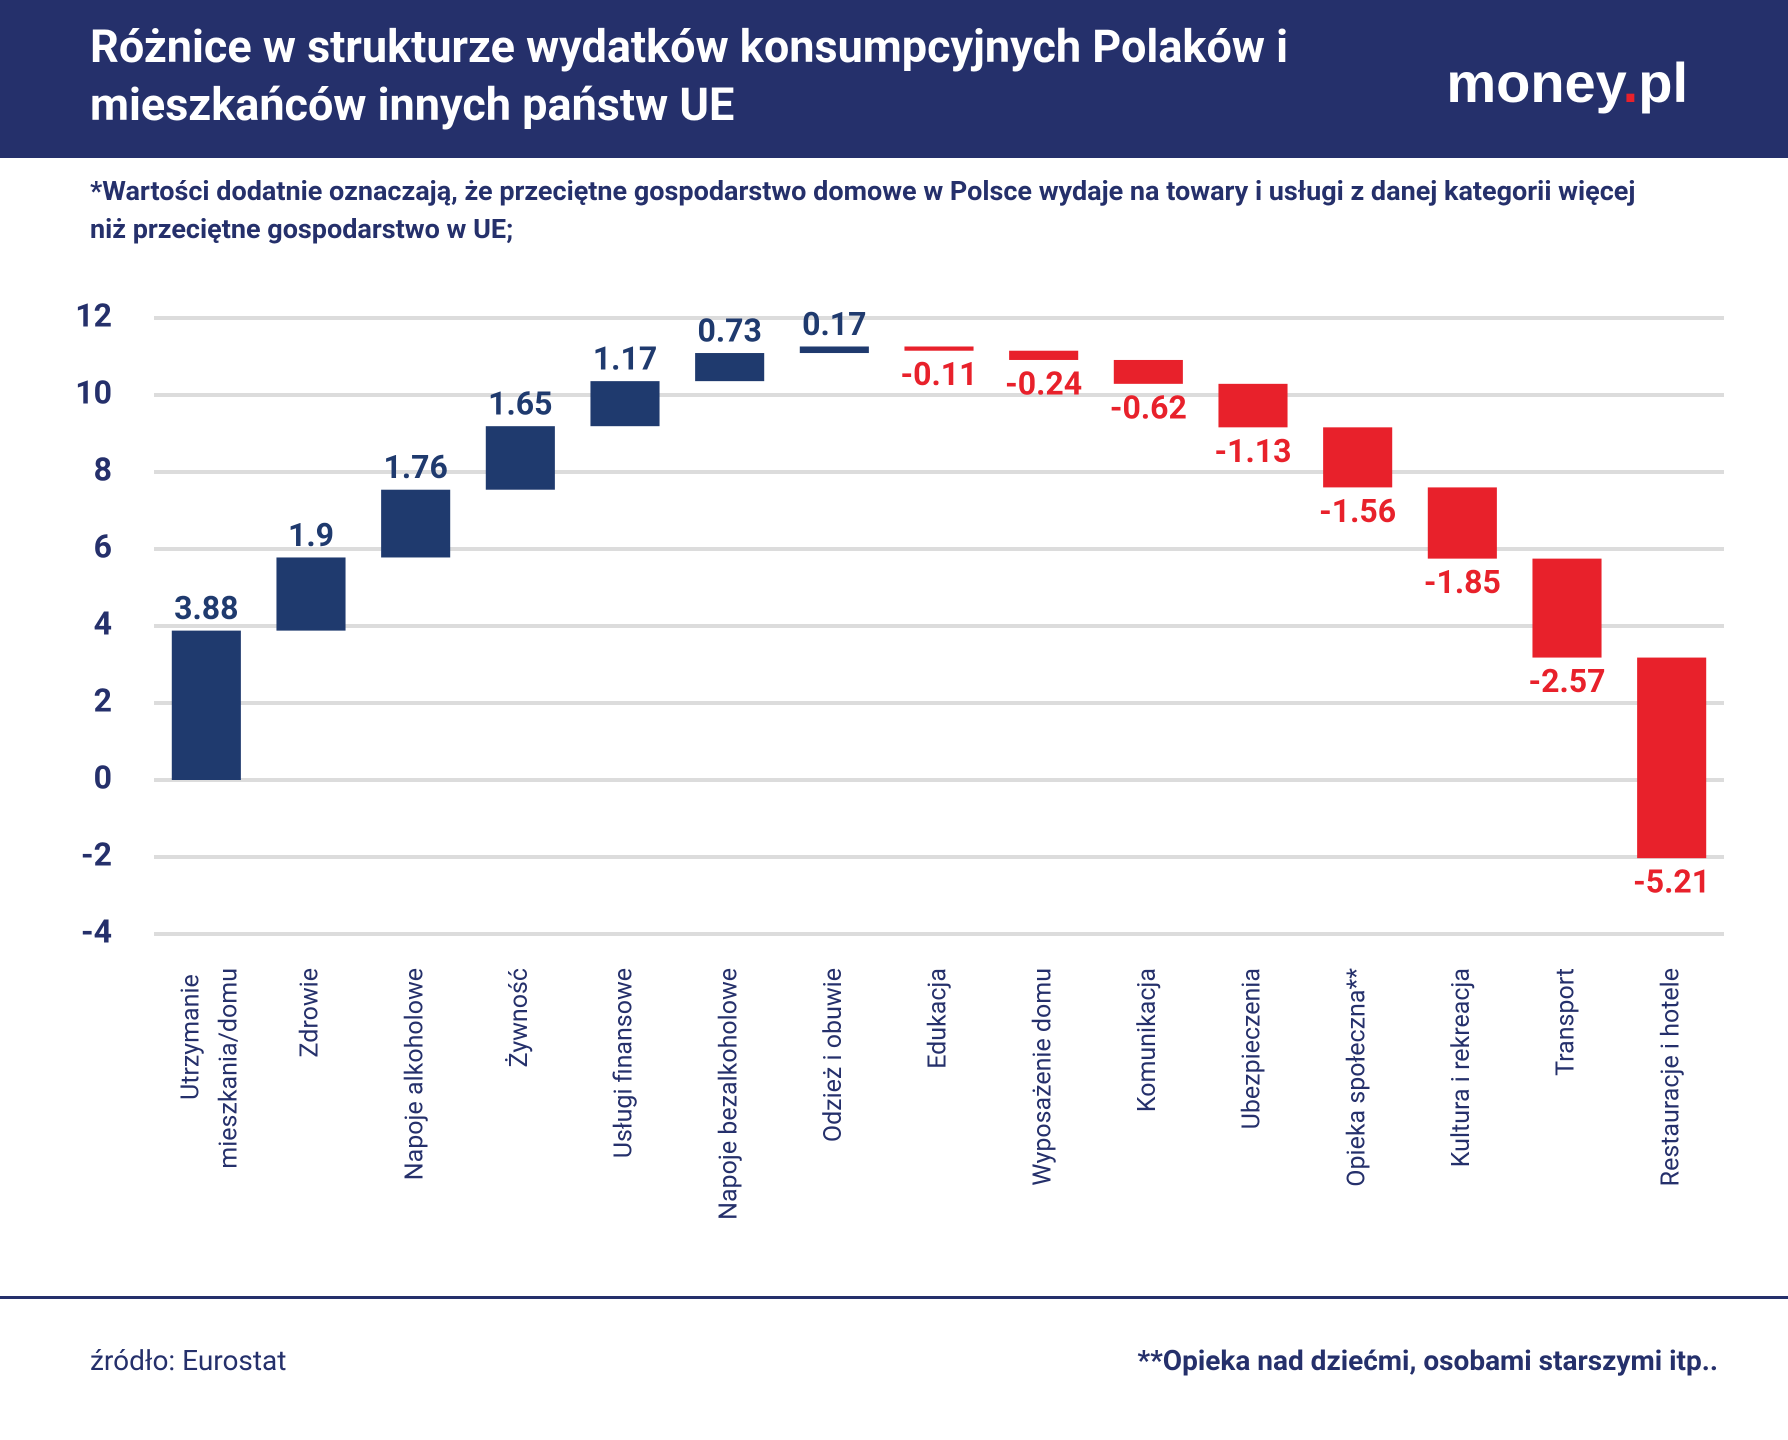 Image resolution: width=1788 pixels, height=1440 pixels. What do you see at coordinates (1042, 1077) in the screenshot?
I see `x-tick-label: Wyposażenie domu` at bounding box center [1042, 1077].